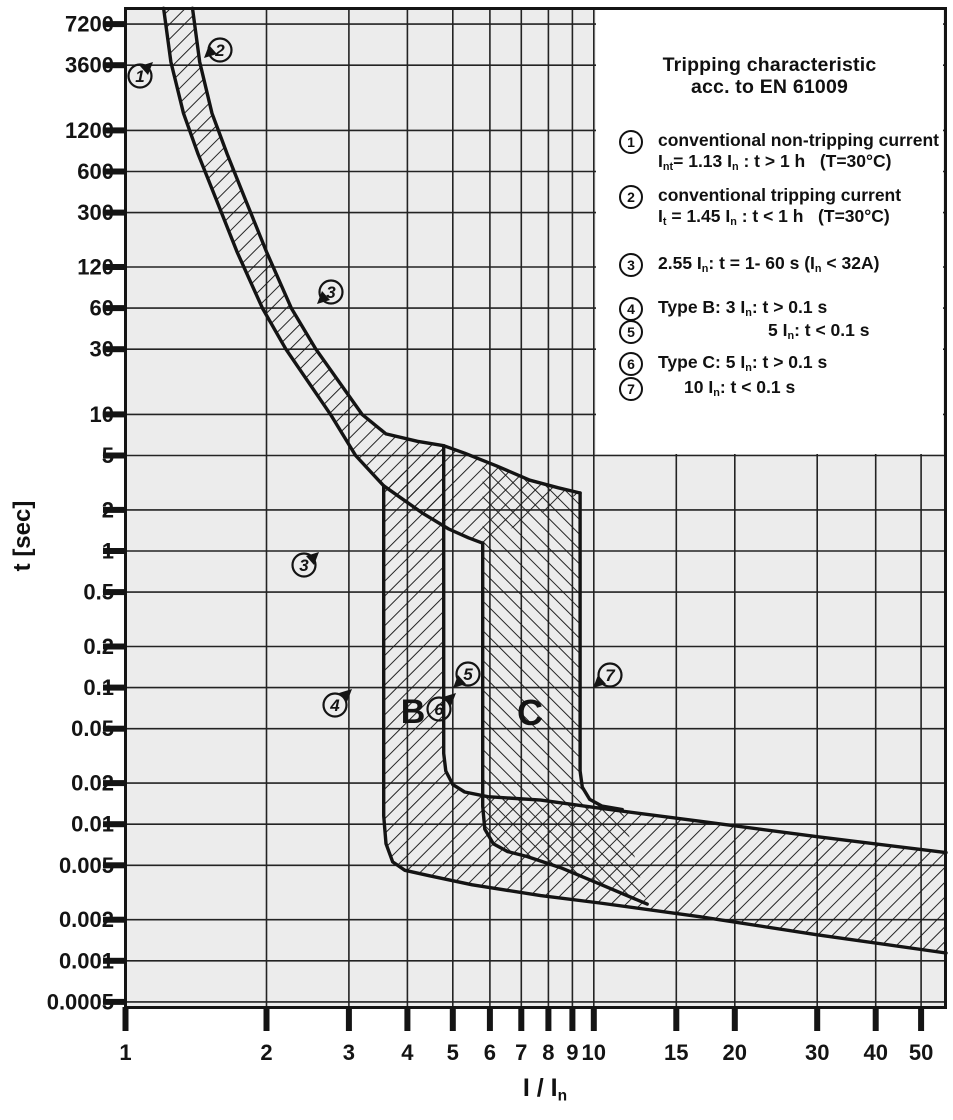  What do you see at coordinates (769, 87) in the screenshot?
I see `legend-title-line2: acc. to EN 61009` at bounding box center [769, 87].